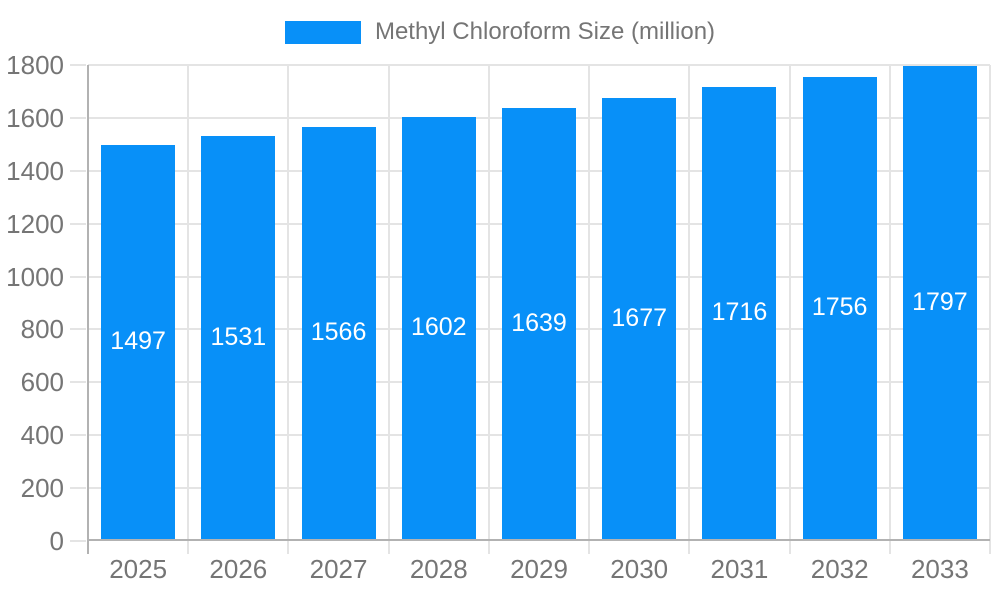 The image size is (1000, 600). I want to click on x-tick-label-2025: 2025, so click(138, 569).